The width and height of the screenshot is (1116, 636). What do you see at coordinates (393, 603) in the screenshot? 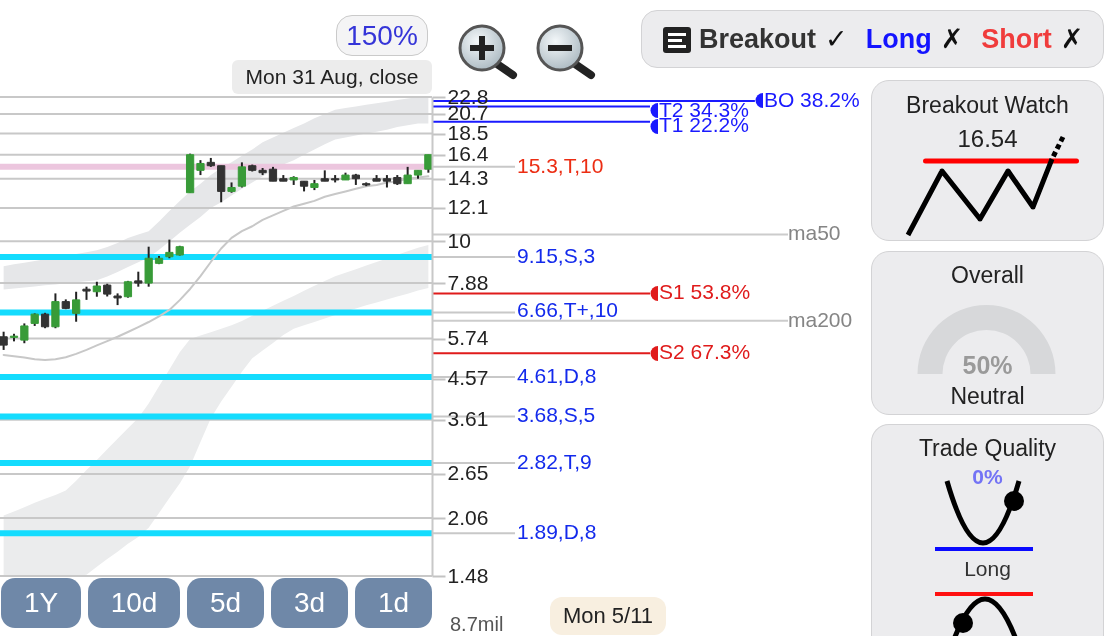
I see `period-button: 1d` at bounding box center [393, 603].